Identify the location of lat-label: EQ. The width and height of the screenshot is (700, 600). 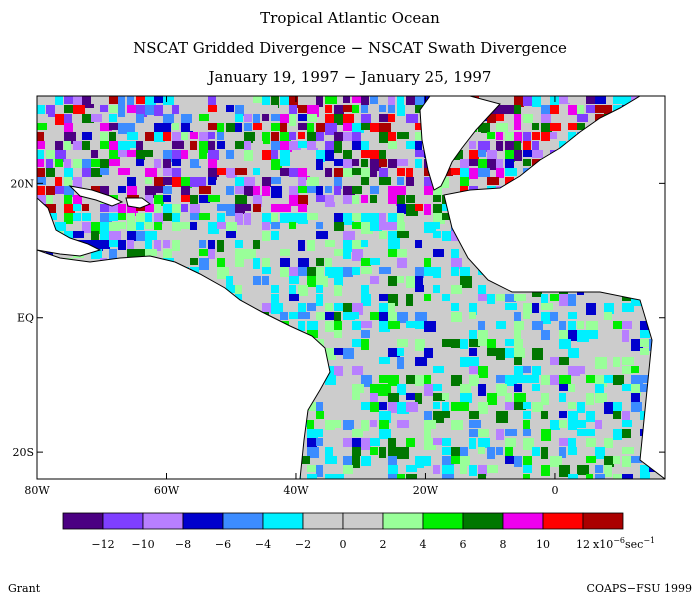
(25, 318).